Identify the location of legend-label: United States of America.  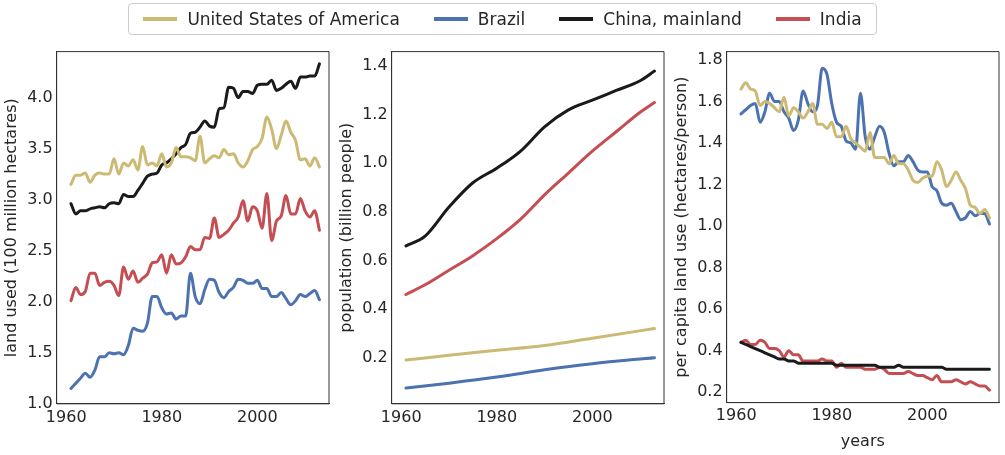
(293, 19).